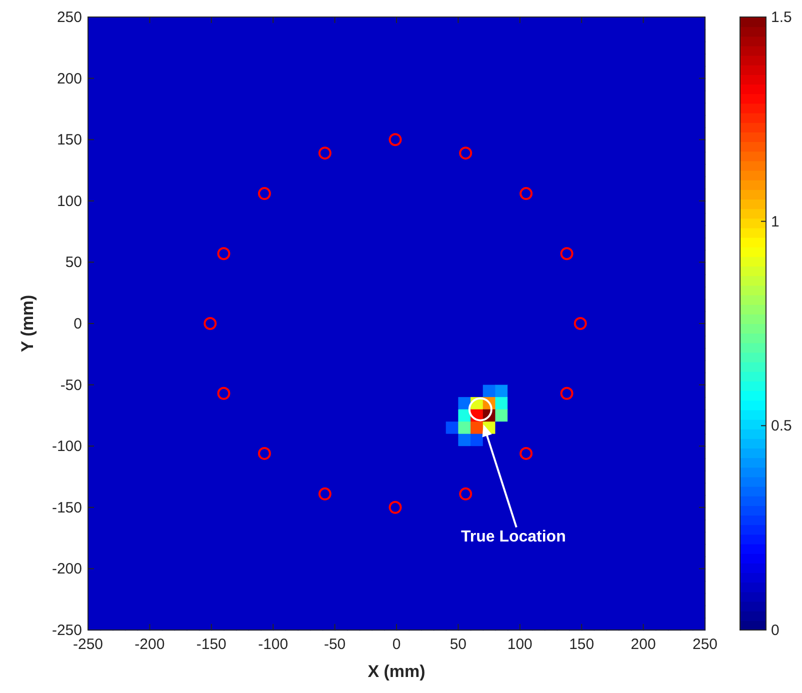  I want to click on x-tick-label: 100, so click(519, 644).